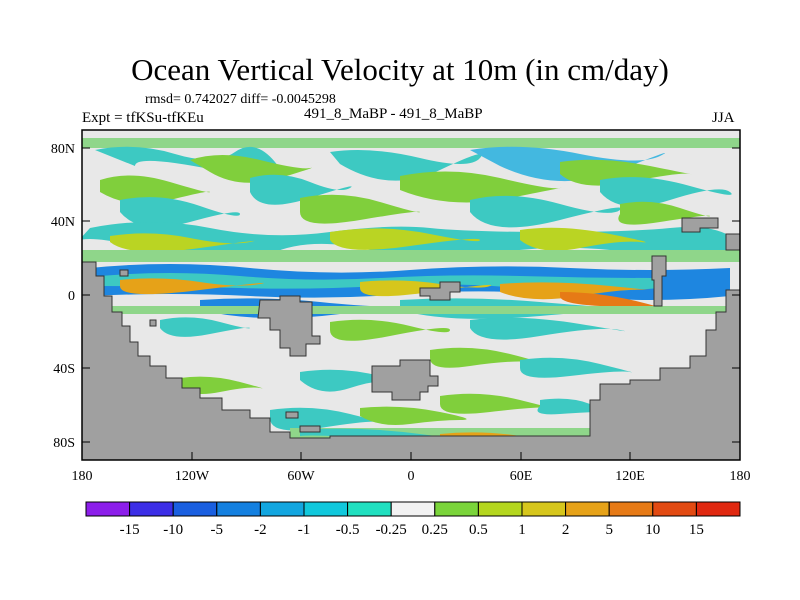 This screenshot has height=600, width=800. Describe the element at coordinates (566, 530) in the screenshot. I see `colorbar-label: 2` at that location.